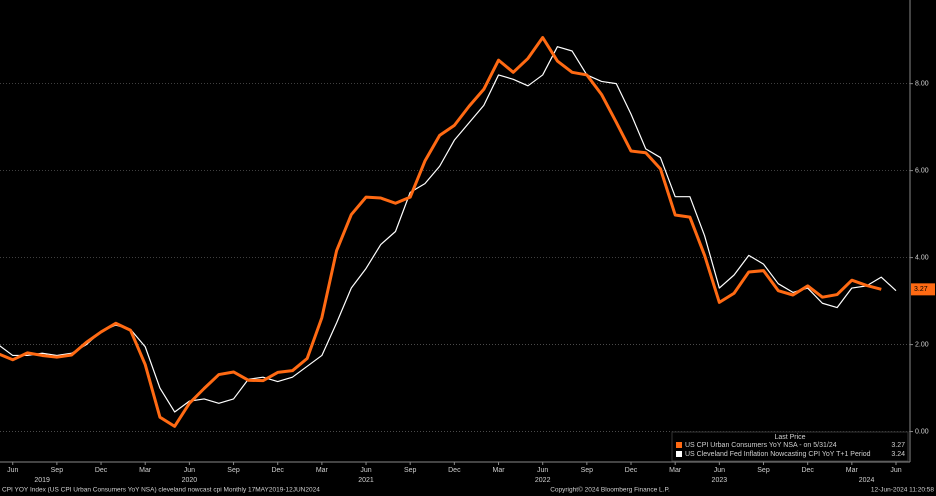  I want to click on last-value-tag-label: 3.27, so click(921, 289).